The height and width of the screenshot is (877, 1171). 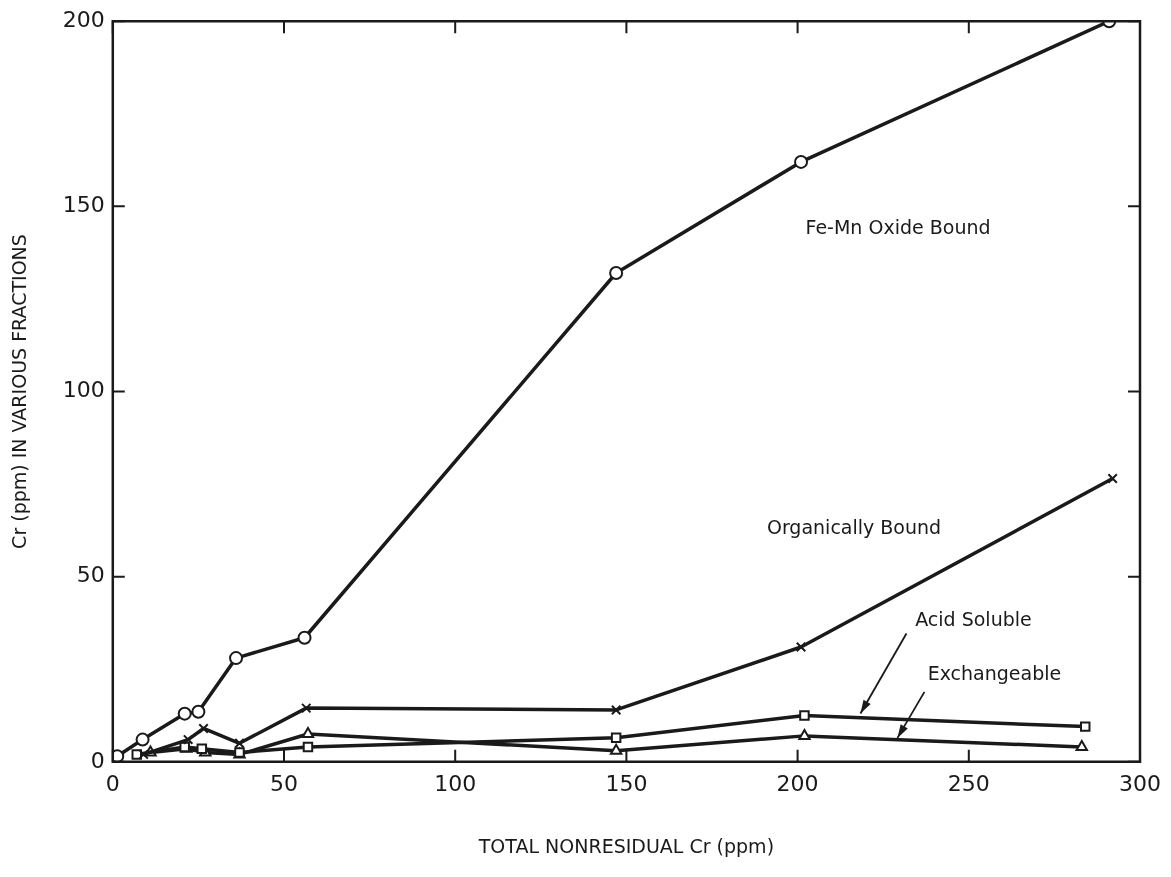 I want to click on series-label: Organically Bound, so click(x=854, y=526).